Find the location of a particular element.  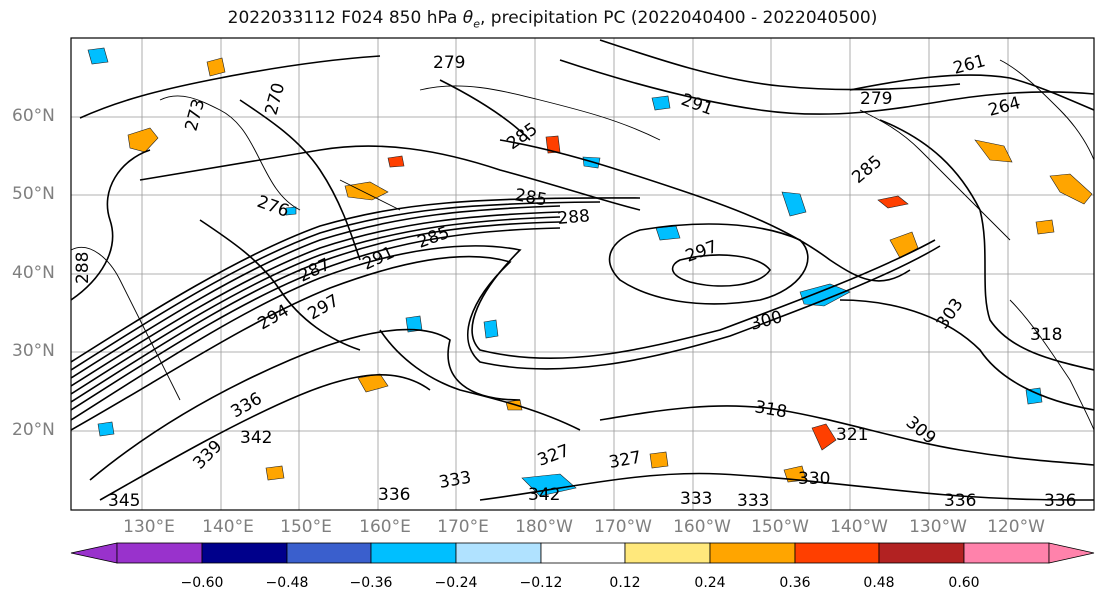

colorbar-tick-label: 0.60 is located at coordinates (964, 583).